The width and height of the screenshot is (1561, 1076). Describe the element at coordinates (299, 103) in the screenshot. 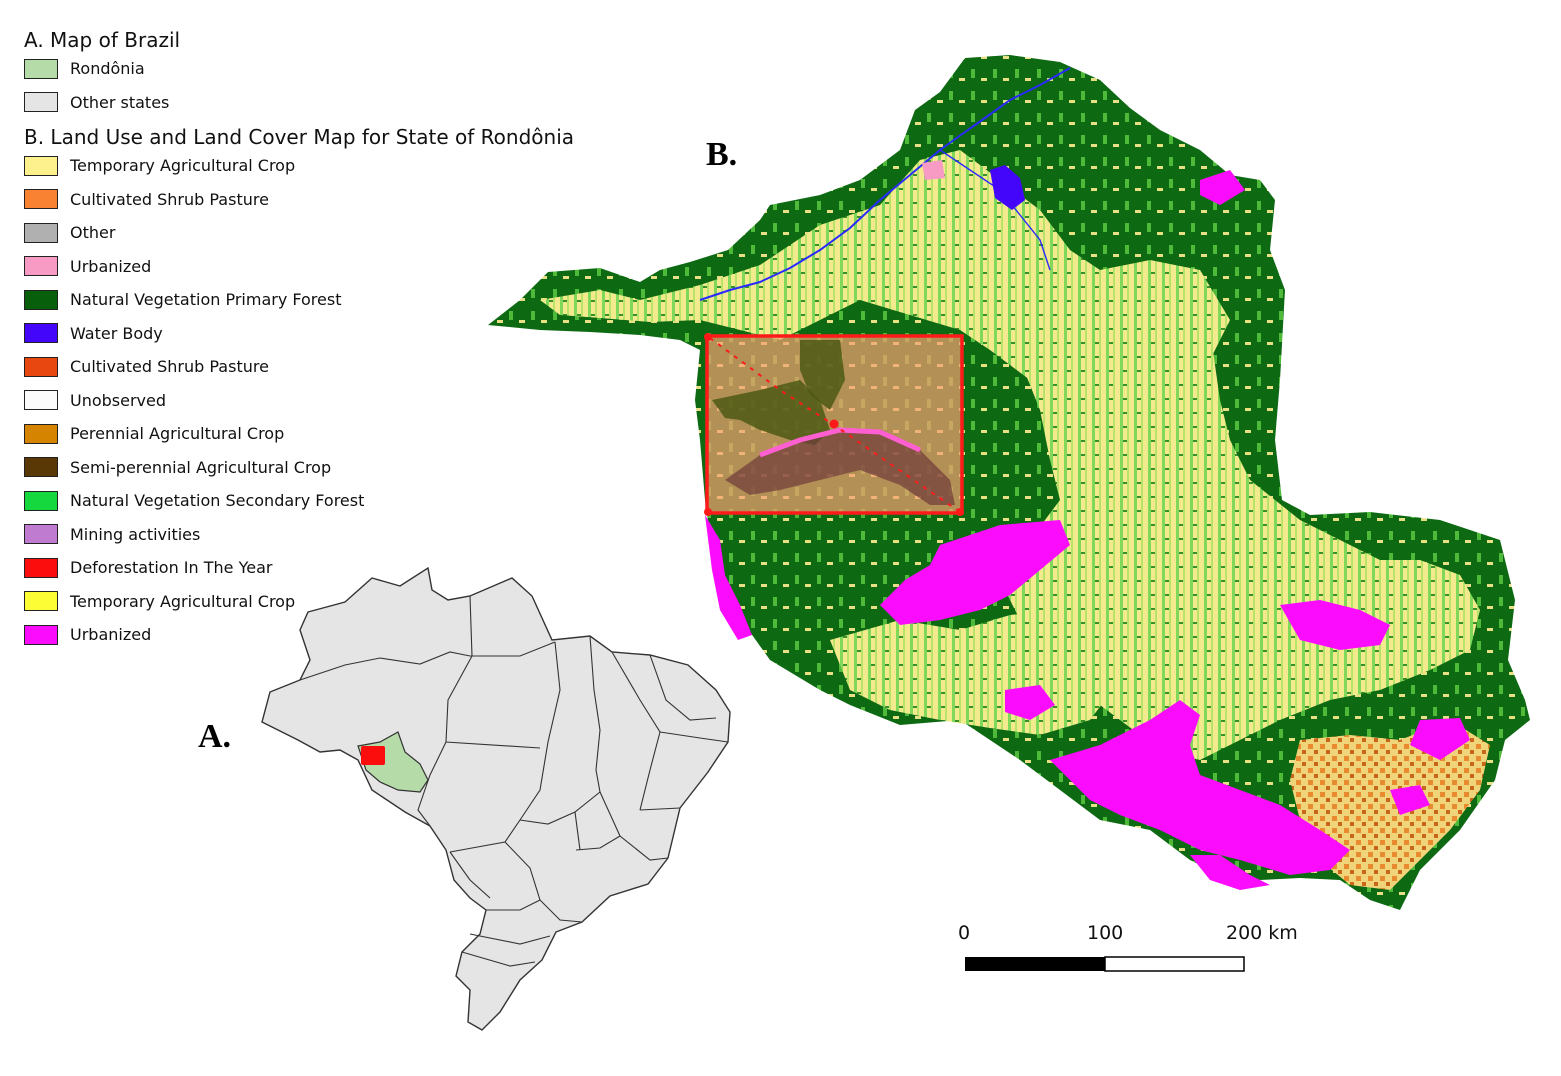

I see `a-legend-item: Other states` at that location.